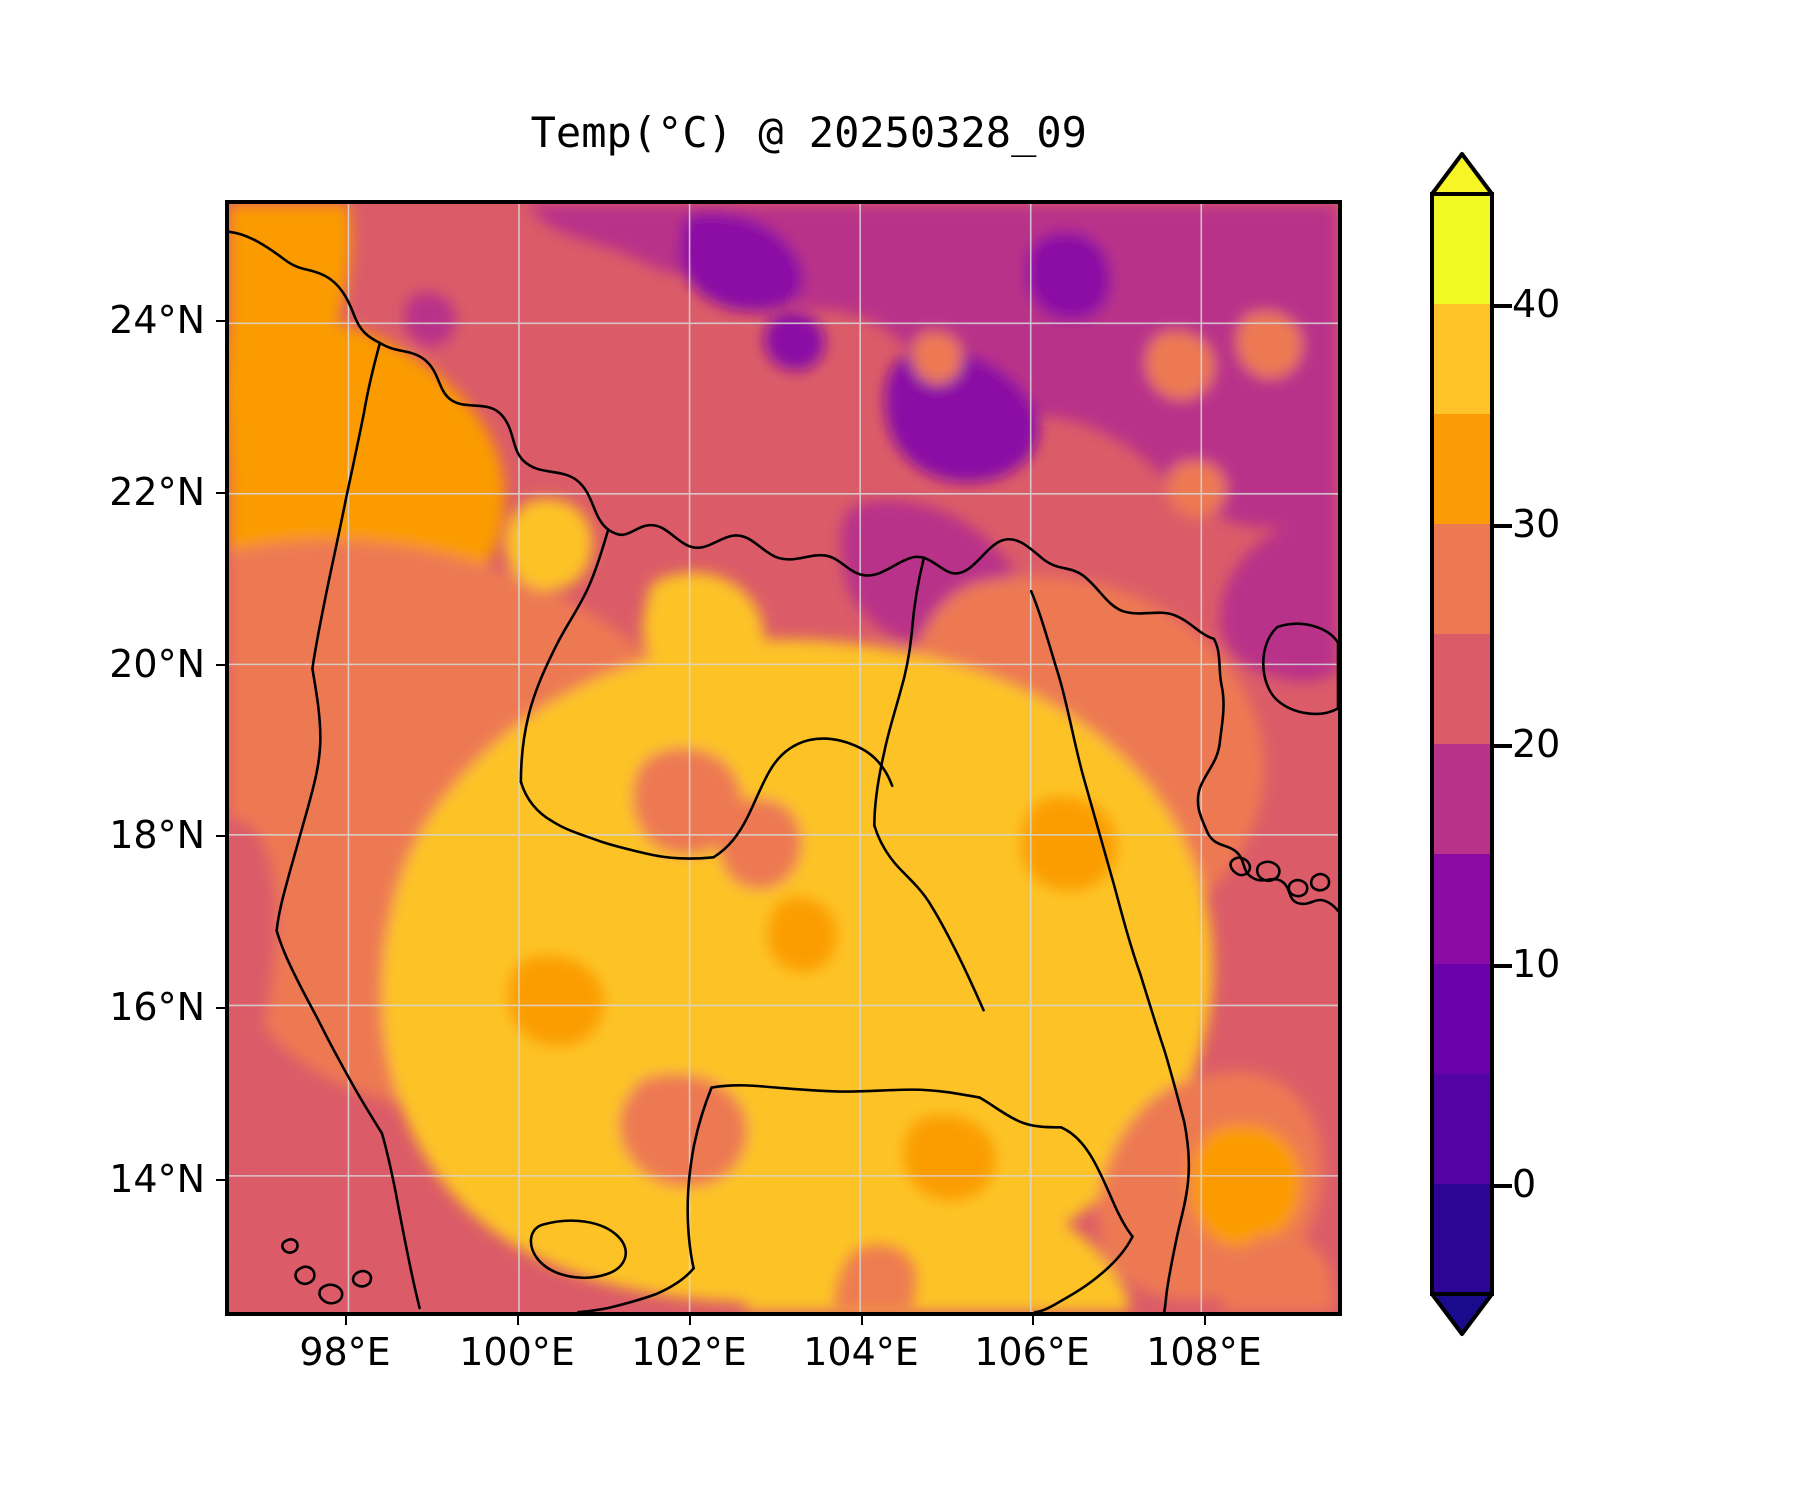 The image size is (1800, 1500). Describe the element at coordinates (517, 1352) in the screenshot. I see `xtick-label-100e: 100°E` at that location.